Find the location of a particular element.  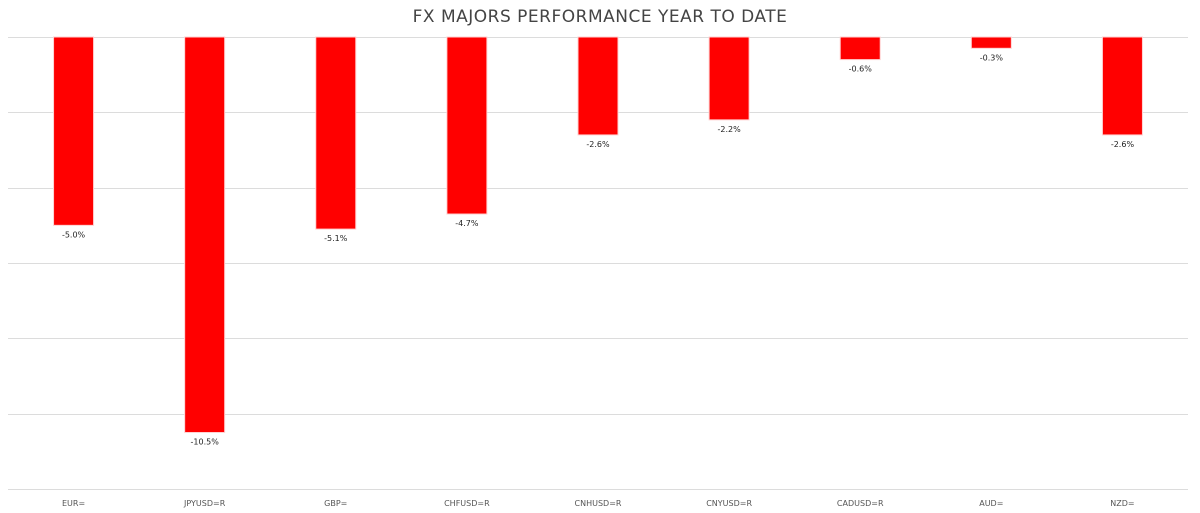

x-tick-label: CHFUSD=R is located at coordinates (467, 503).